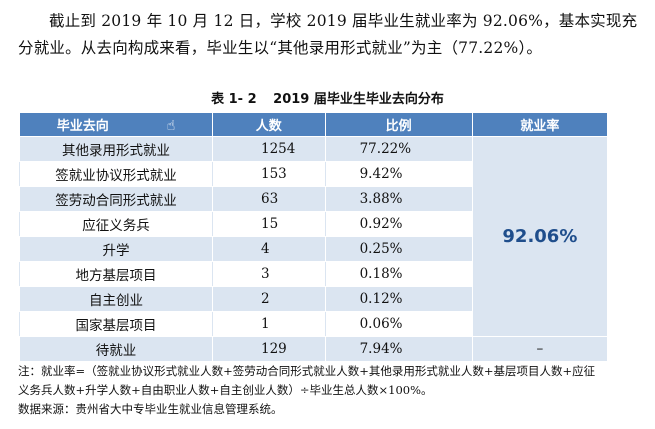 Image resolution: width=655 pixels, height=429 pixels. What do you see at coordinates (225, 390) in the screenshot?
I see `note-line-2: 义务兵人数+升学人数+自由职业人数+自主创业人数）÷毕业生总人数×100%。` at bounding box center [225, 390].